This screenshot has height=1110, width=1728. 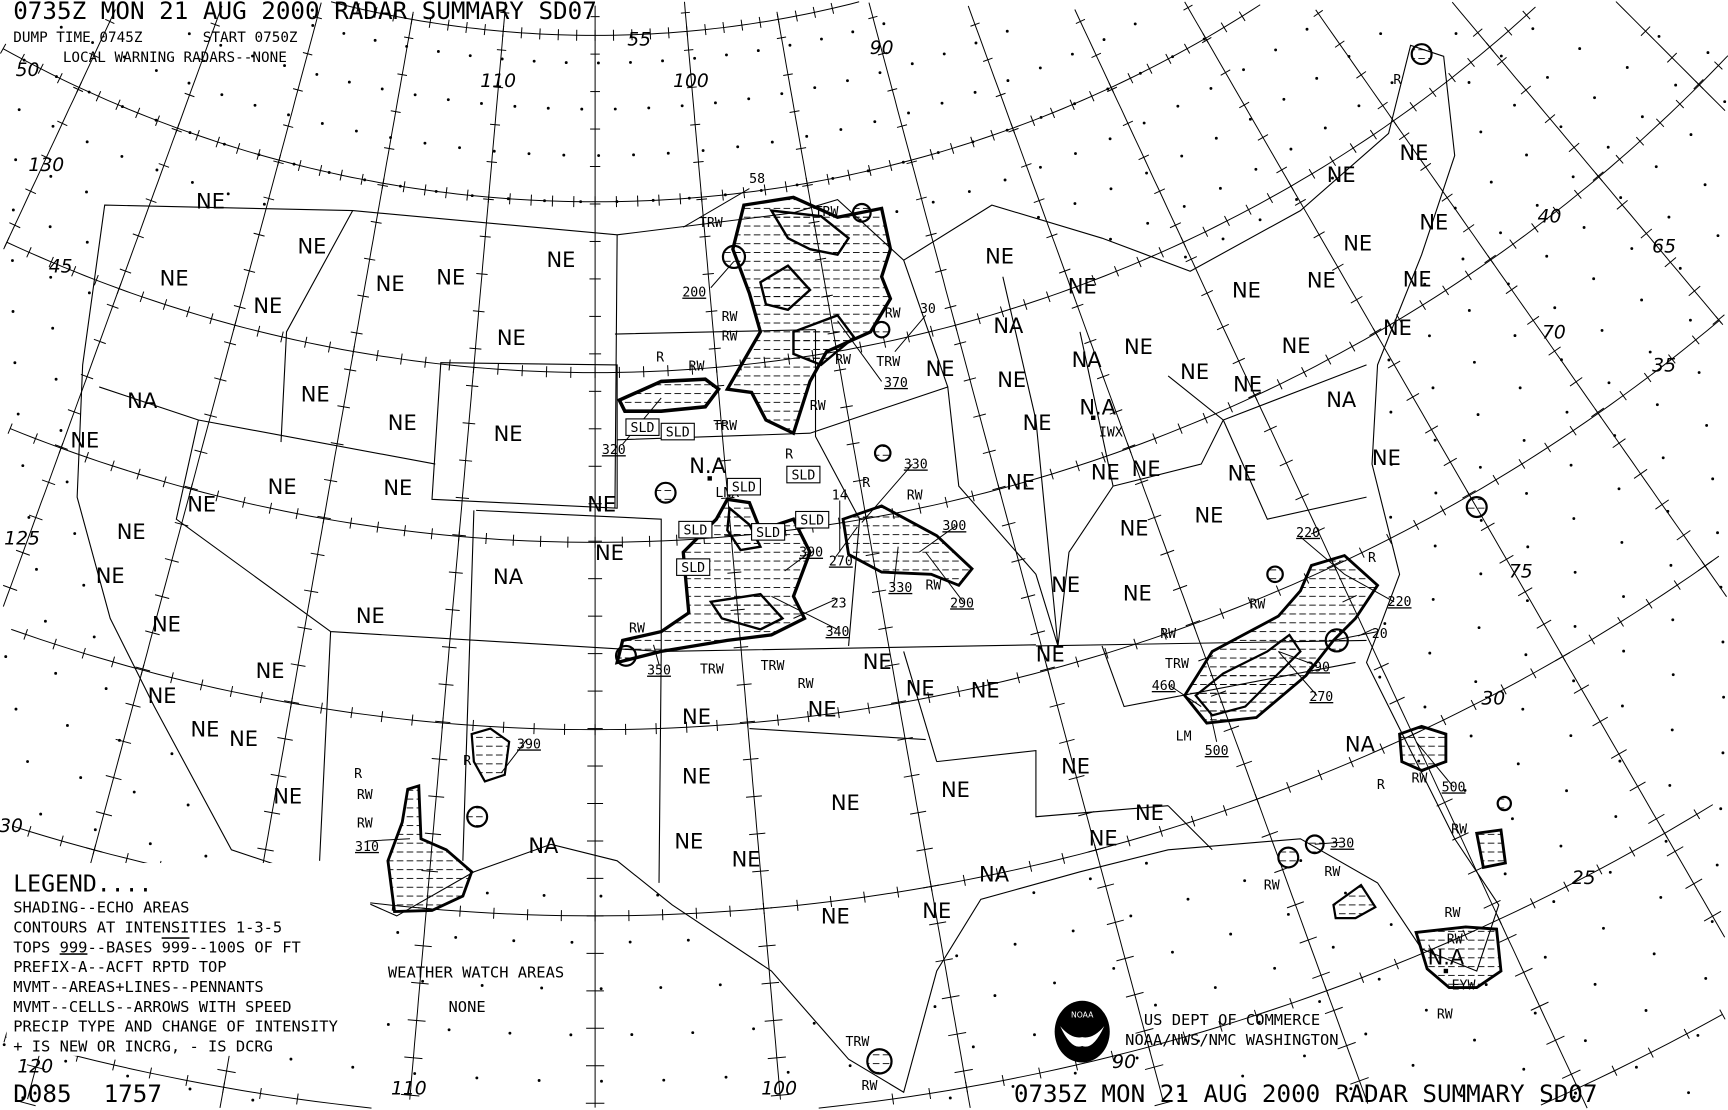 What do you see at coordinates (367, 847) in the screenshot?
I see `echo-top-label: 310` at bounding box center [367, 847].